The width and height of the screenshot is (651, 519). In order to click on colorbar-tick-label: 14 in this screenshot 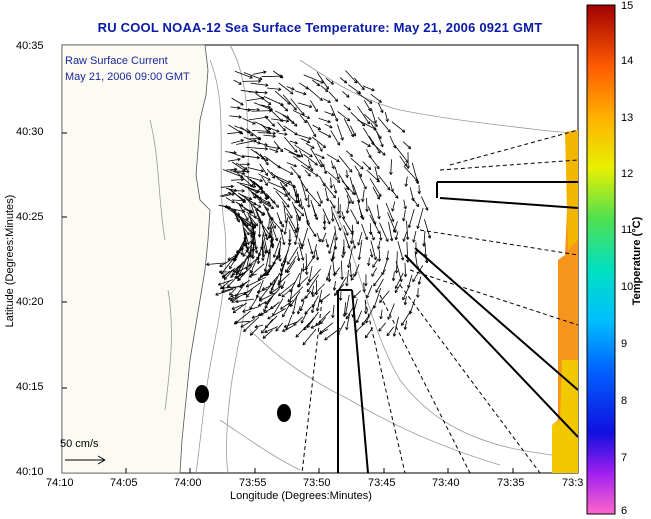, I will do `click(627, 61)`.